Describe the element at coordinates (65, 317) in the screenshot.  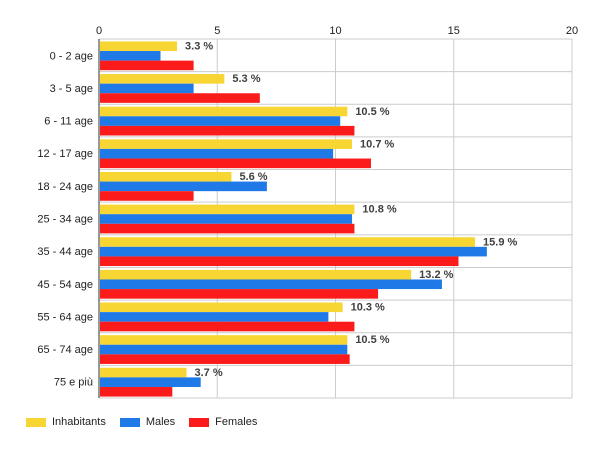
I see `category-label: 55 - 64 age` at that location.